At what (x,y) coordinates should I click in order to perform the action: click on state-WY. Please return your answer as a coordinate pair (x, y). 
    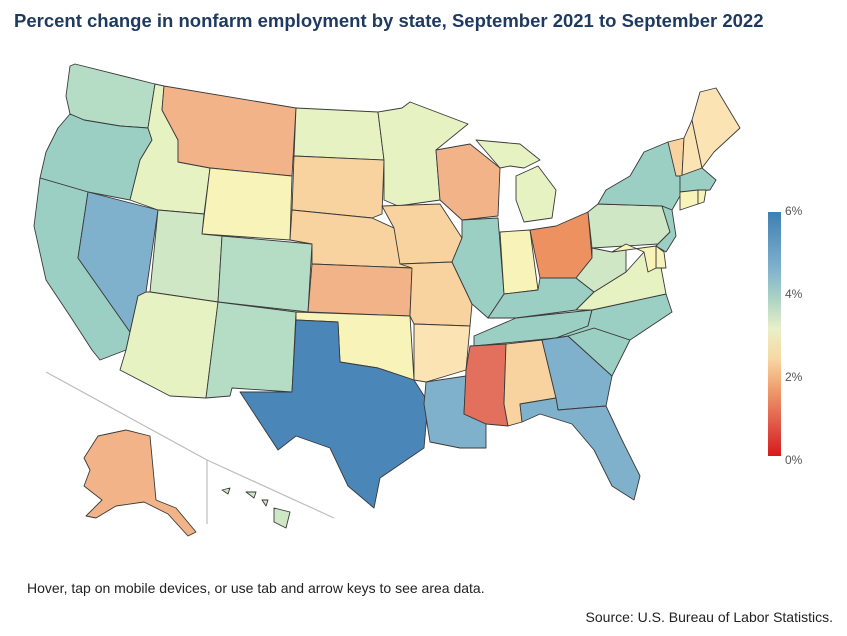
    Looking at the image, I should click on (247, 204).